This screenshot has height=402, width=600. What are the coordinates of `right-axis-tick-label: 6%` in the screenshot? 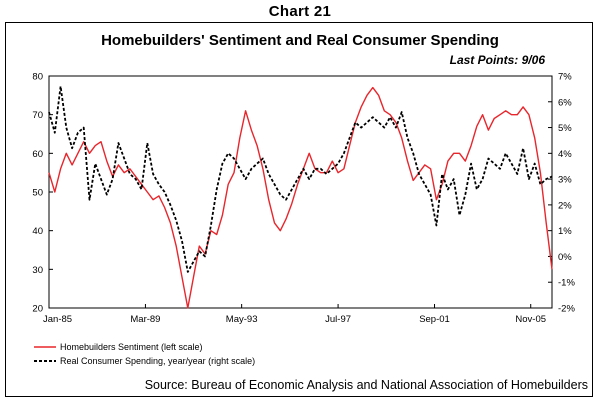 It's located at (565, 102).